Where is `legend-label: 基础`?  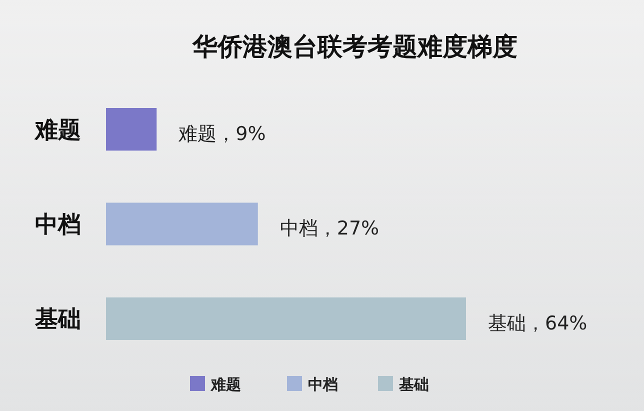 legend-label: 基础 is located at coordinates (413, 384).